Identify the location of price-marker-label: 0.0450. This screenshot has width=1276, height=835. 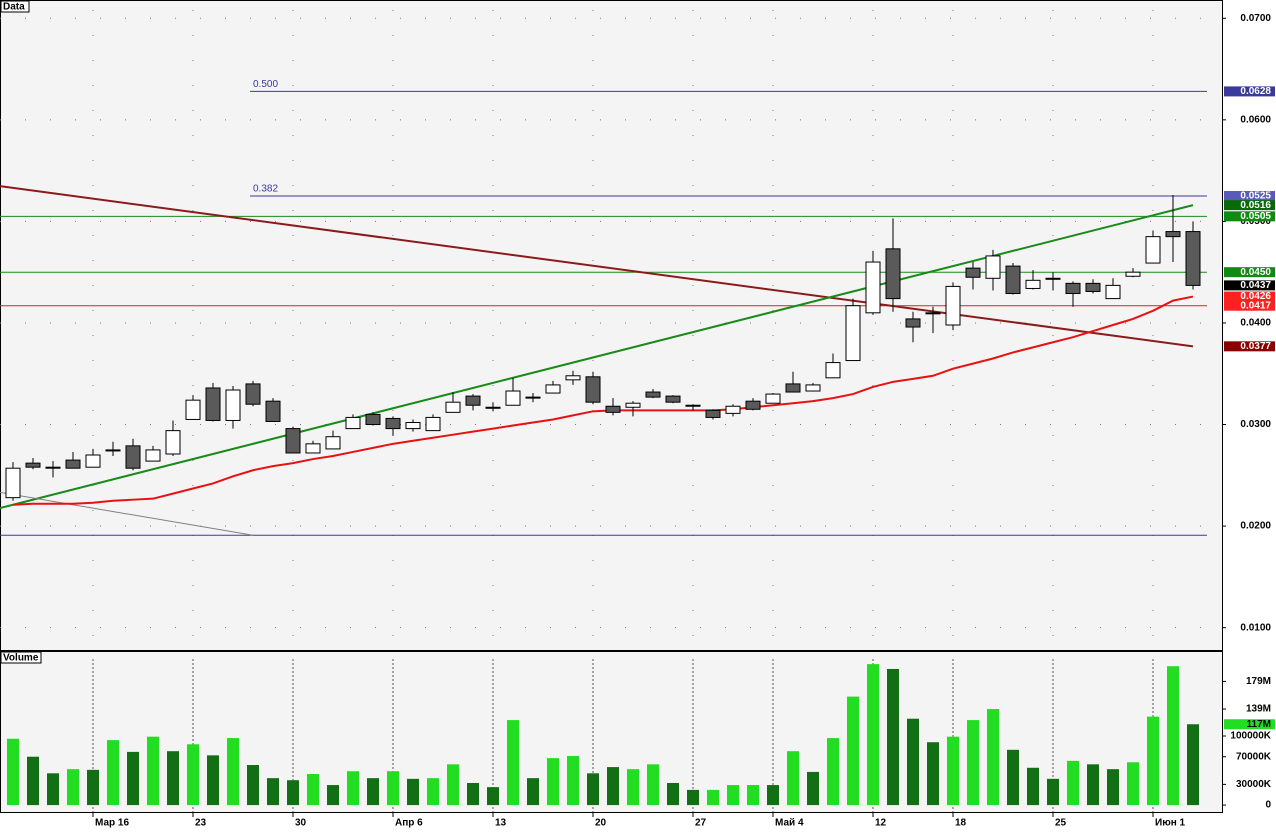
(1255, 272).